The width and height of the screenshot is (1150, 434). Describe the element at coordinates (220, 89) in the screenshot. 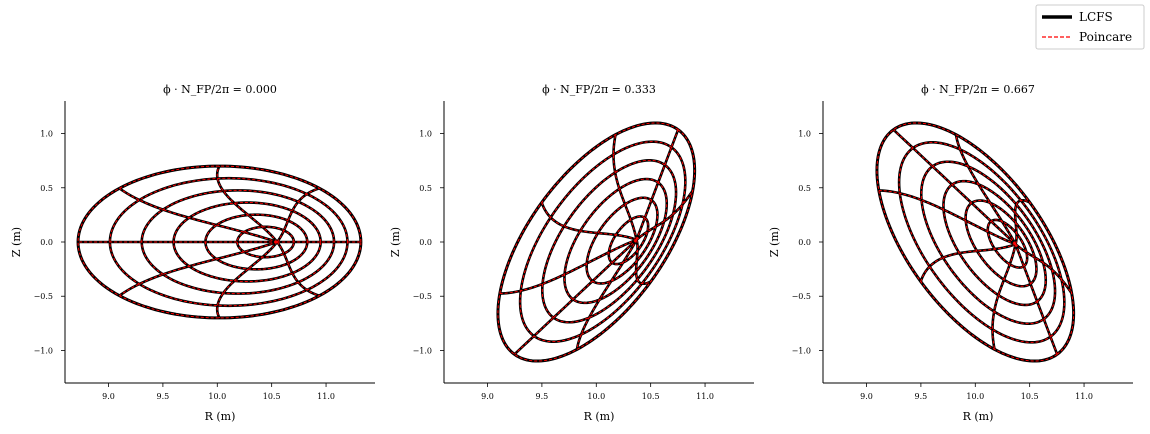

I see `panel-title: ϕ · N_FP/2π = 0.000` at that location.